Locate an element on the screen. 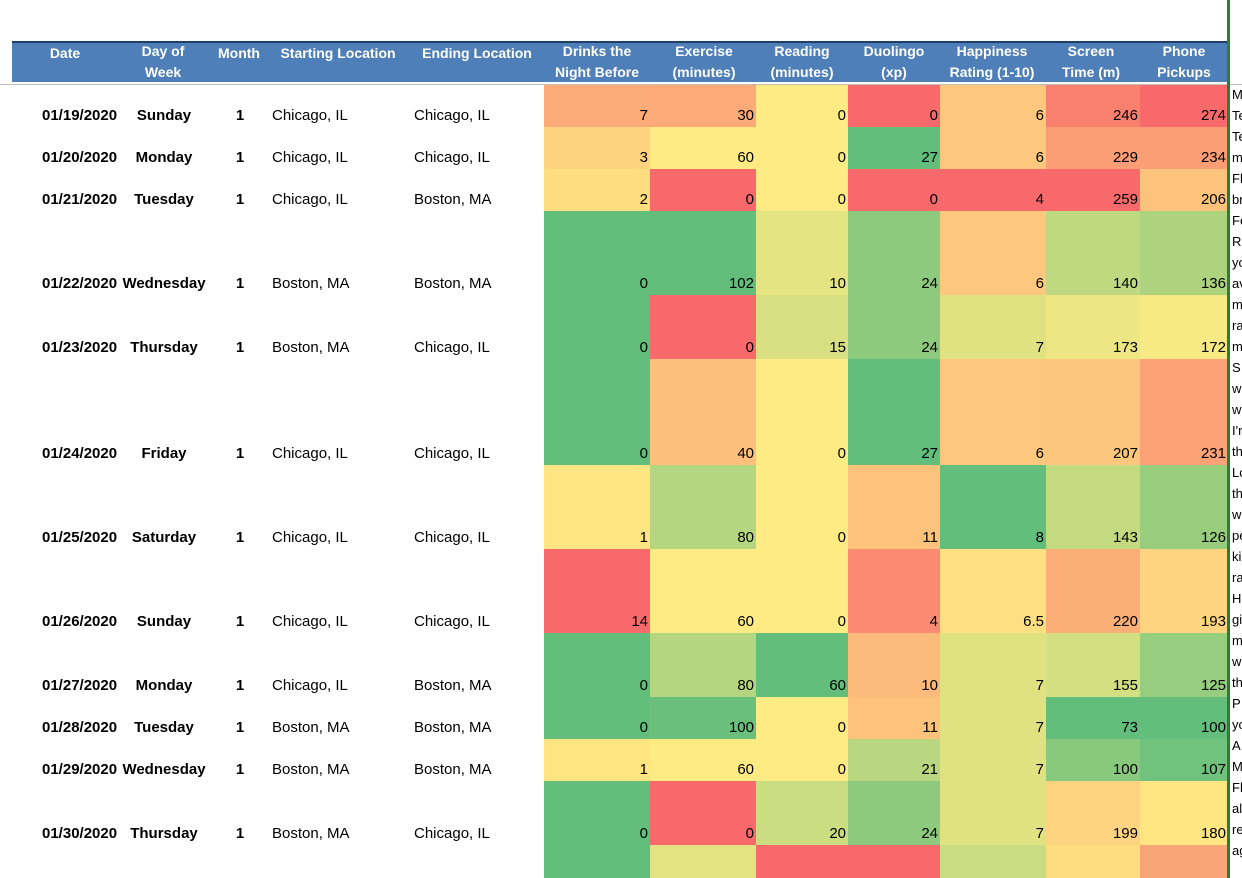  cell-drinks is located at coordinates (597, 861).